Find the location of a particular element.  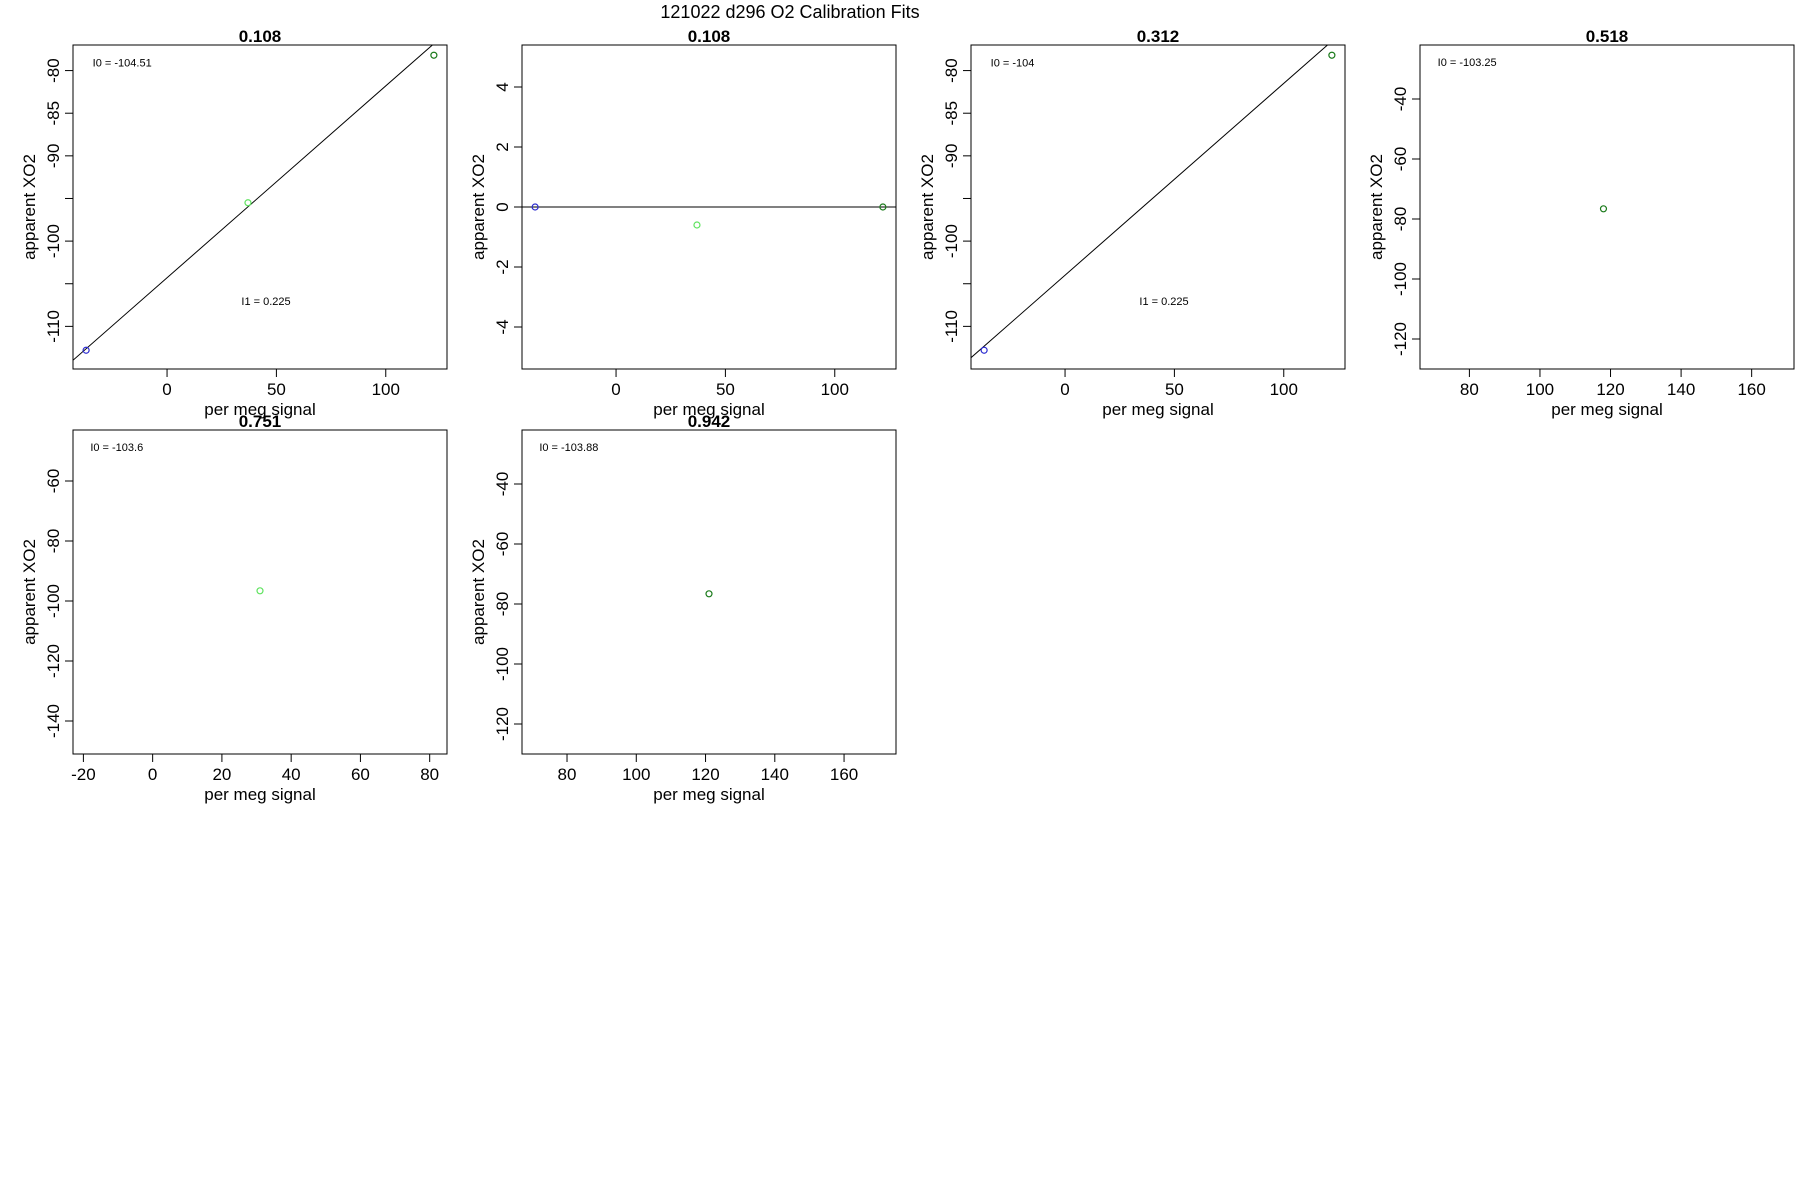

y-tick-label: 2 is located at coordinates (502, 146).